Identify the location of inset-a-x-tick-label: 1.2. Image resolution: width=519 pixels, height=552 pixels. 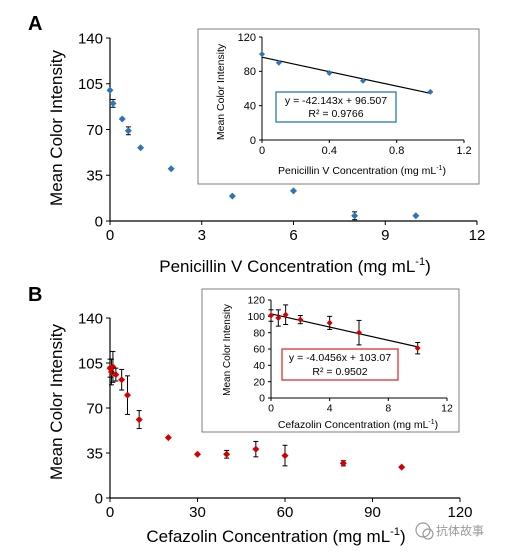
(463, 151).